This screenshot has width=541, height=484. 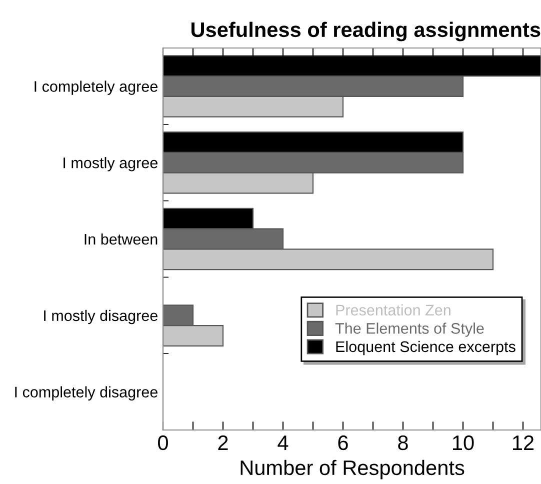 What do you see at coordinates (365, 32) in the screenshot?
I see `chart-title: Usefulness of reading assignments` at bounding box center [365, 32].